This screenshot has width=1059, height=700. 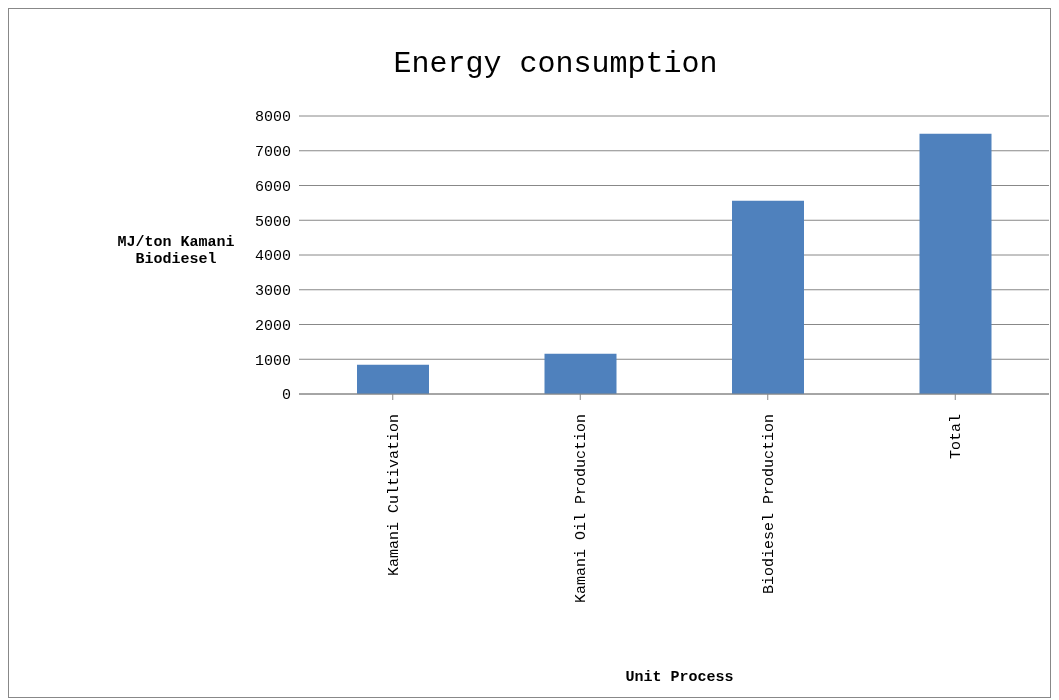 I want to click on chart-title: Energy consumption, so click(x=555, y=64).